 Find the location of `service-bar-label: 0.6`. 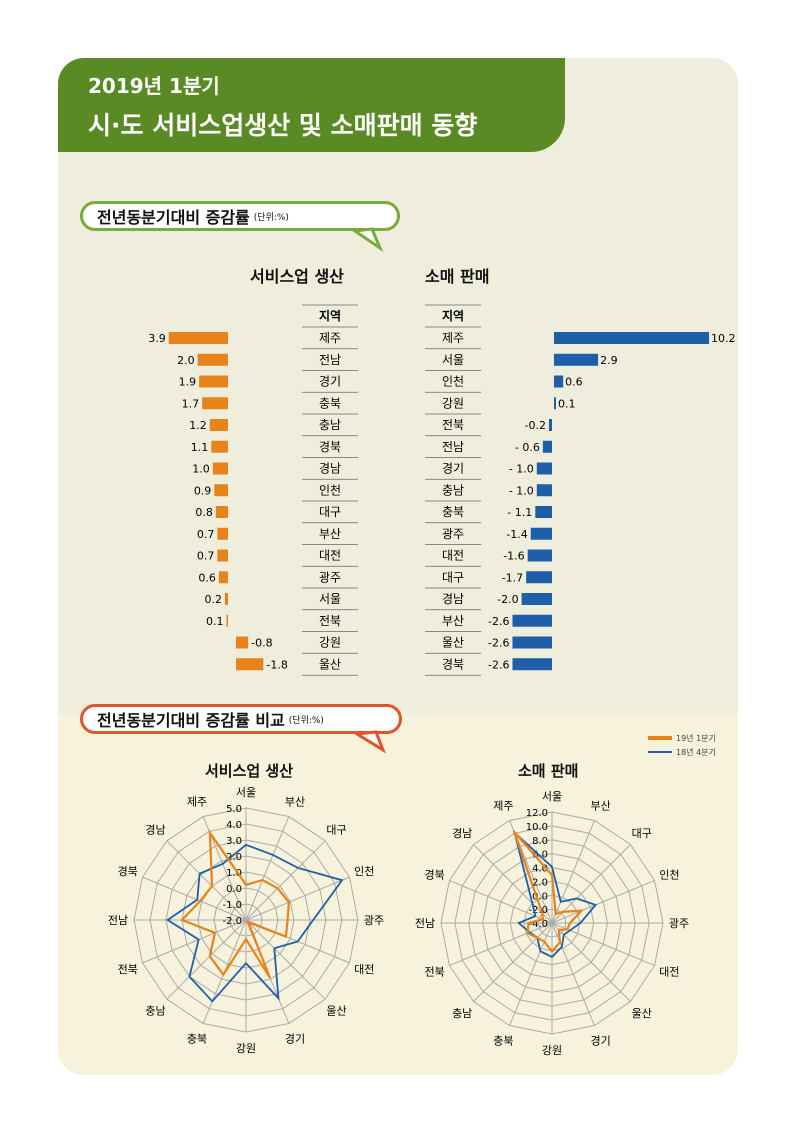

service-bar-label: 0.6 is located at coordinates (207, 577).